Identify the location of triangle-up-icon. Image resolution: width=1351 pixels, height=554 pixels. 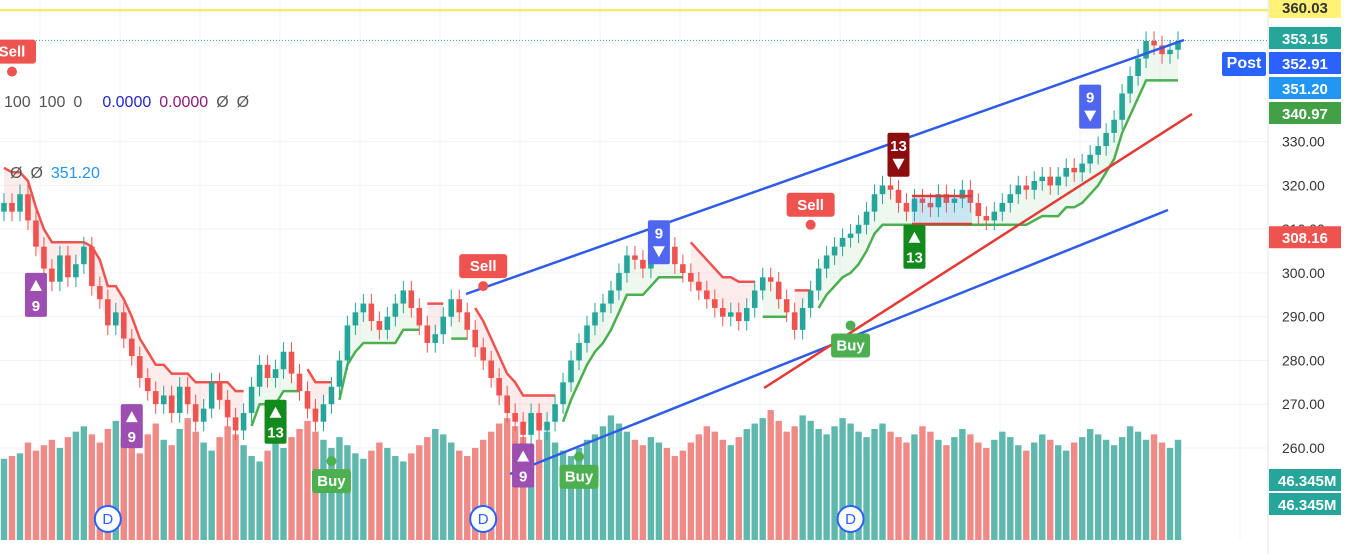
(275, 412).